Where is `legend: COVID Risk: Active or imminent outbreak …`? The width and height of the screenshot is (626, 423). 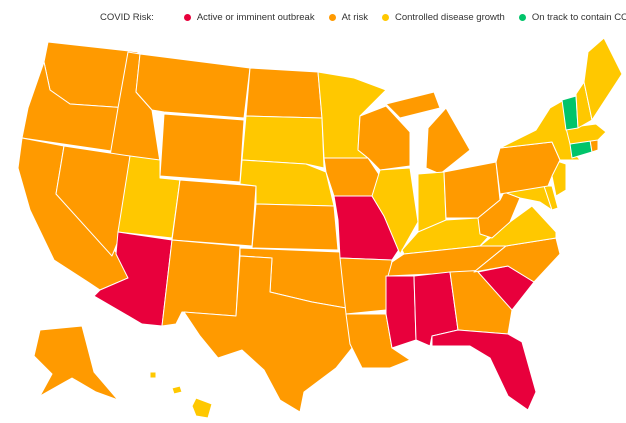 legend: COVID Risk: Active or imminent outbreak … is located at coordinates (363, 17).